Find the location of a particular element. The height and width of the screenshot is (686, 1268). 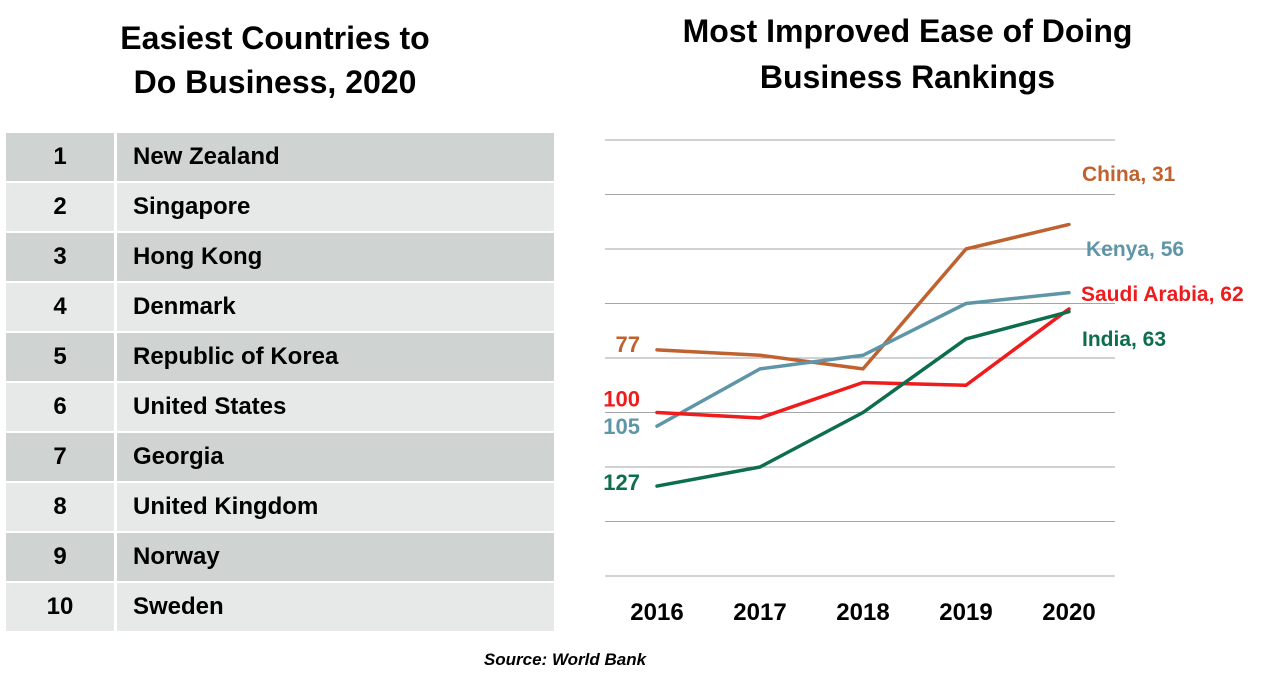

rank-cell: 8 is located at coordinates (61, 507).